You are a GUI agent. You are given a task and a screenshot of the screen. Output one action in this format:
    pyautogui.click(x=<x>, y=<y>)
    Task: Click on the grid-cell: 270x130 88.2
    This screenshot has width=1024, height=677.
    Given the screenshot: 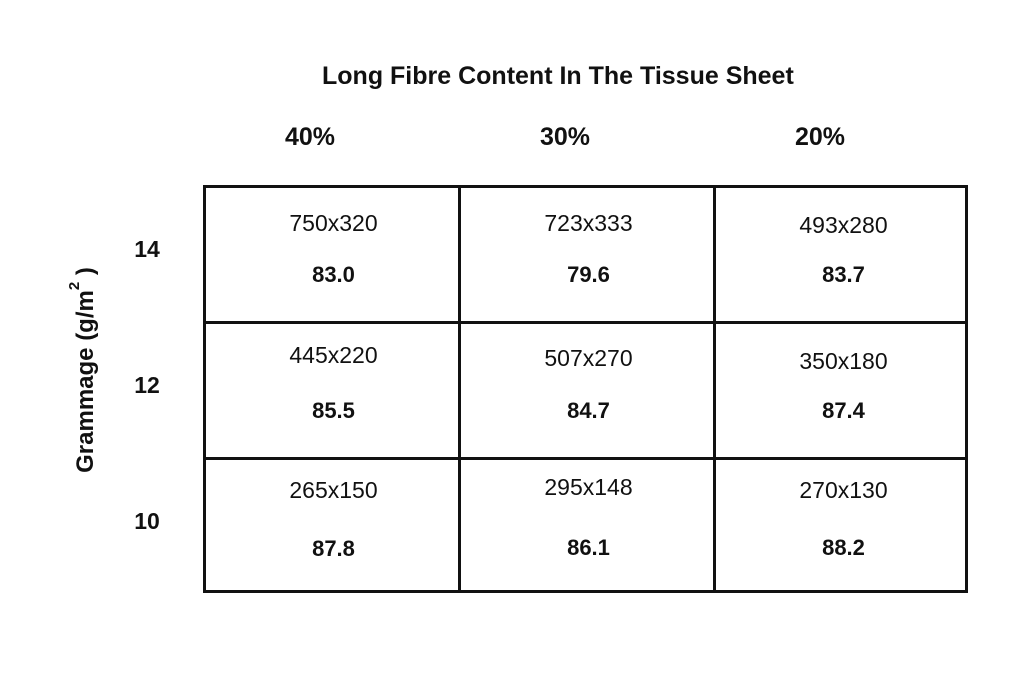 What is the action you would take?
    pyautogui.click(x=843, y=528)
    